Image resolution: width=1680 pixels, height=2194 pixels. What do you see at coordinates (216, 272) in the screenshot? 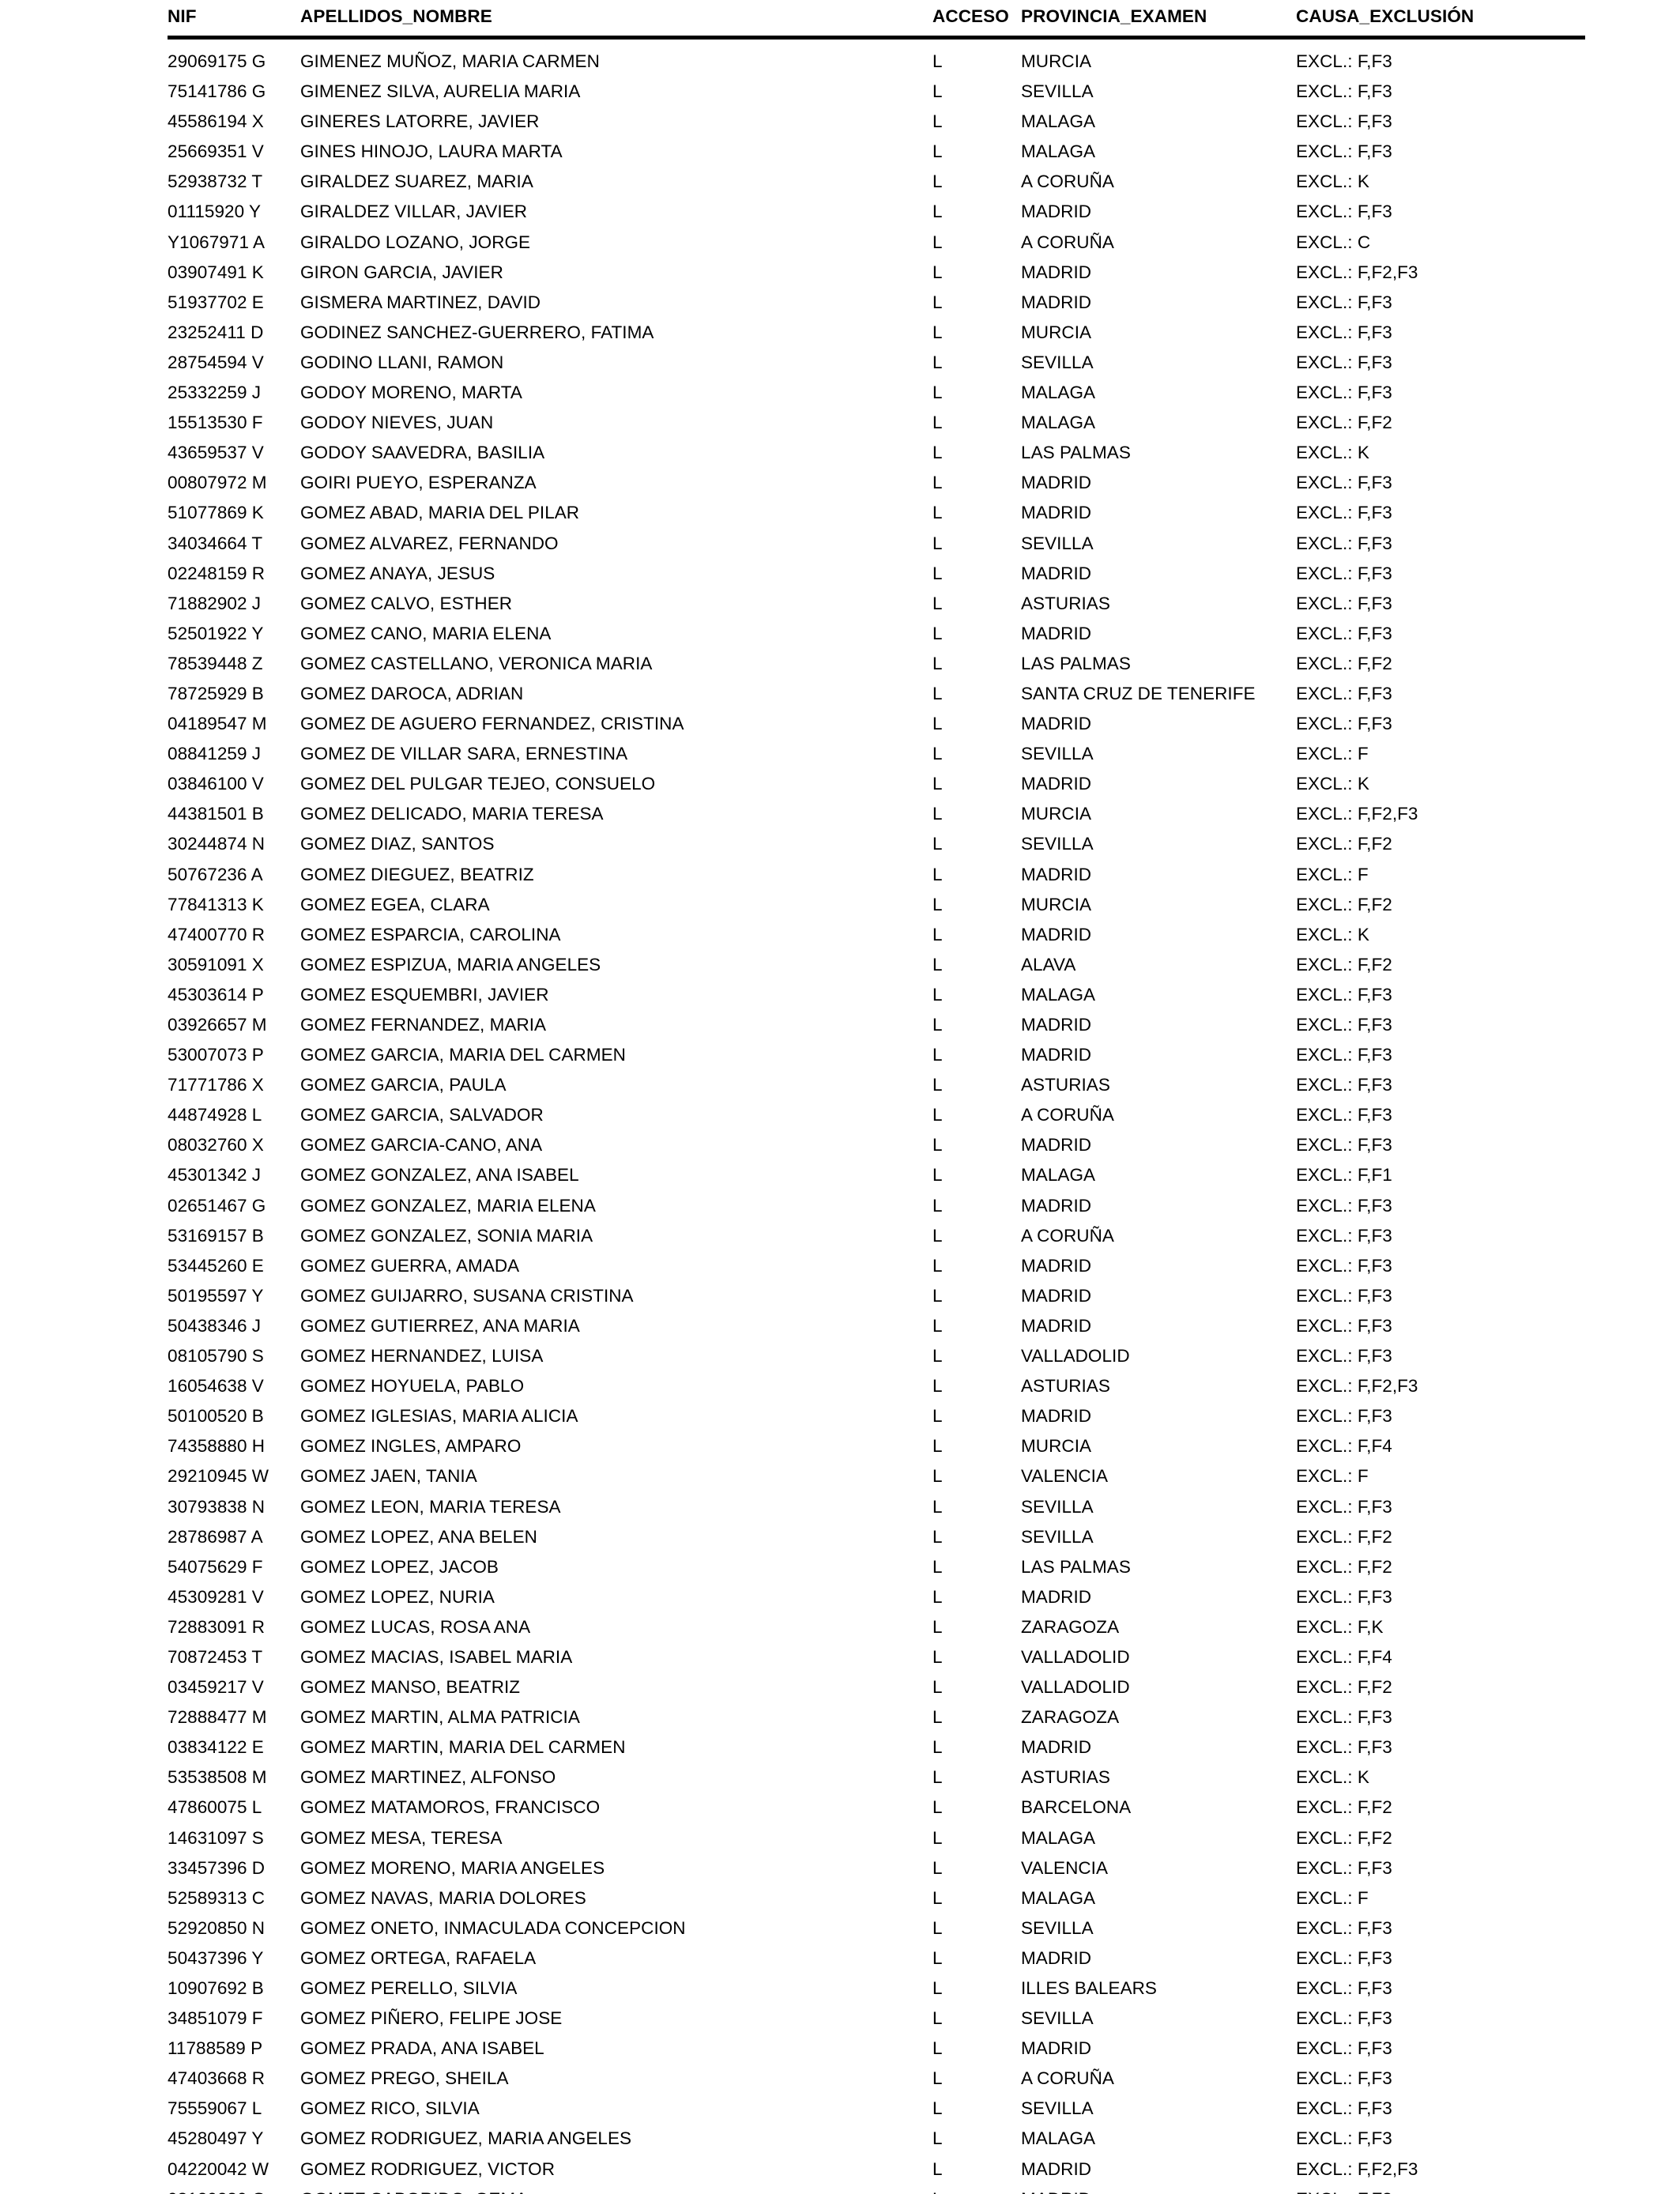
I see `cell-nif: 03907491 K` at bounding box center [216, 272].